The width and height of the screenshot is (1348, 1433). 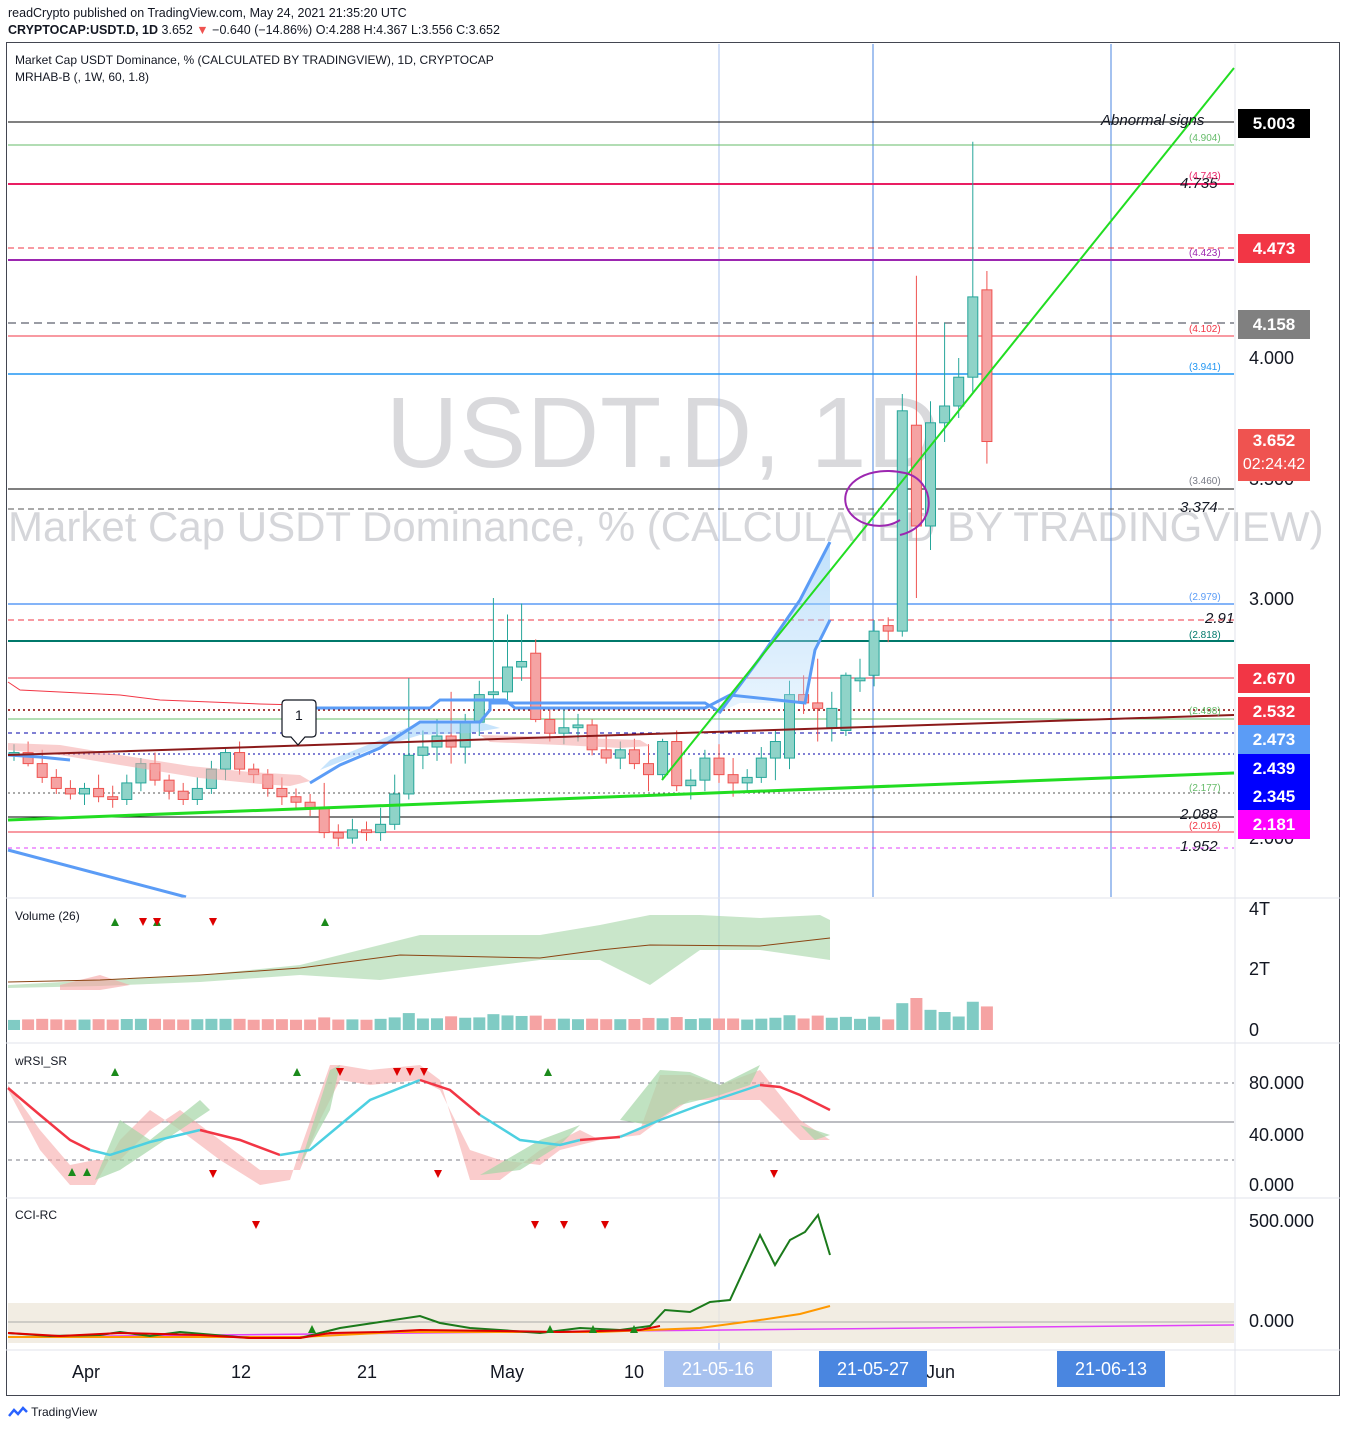 I want to click on level-tag-5: (3.460), so click(x=1205, y=481).